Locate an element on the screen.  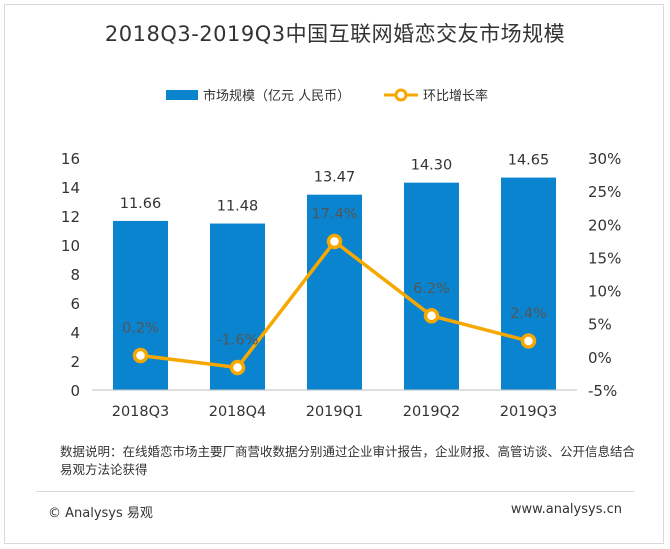
footer-copyright: © Analysys 易观 is located at coordinates (100, 513).